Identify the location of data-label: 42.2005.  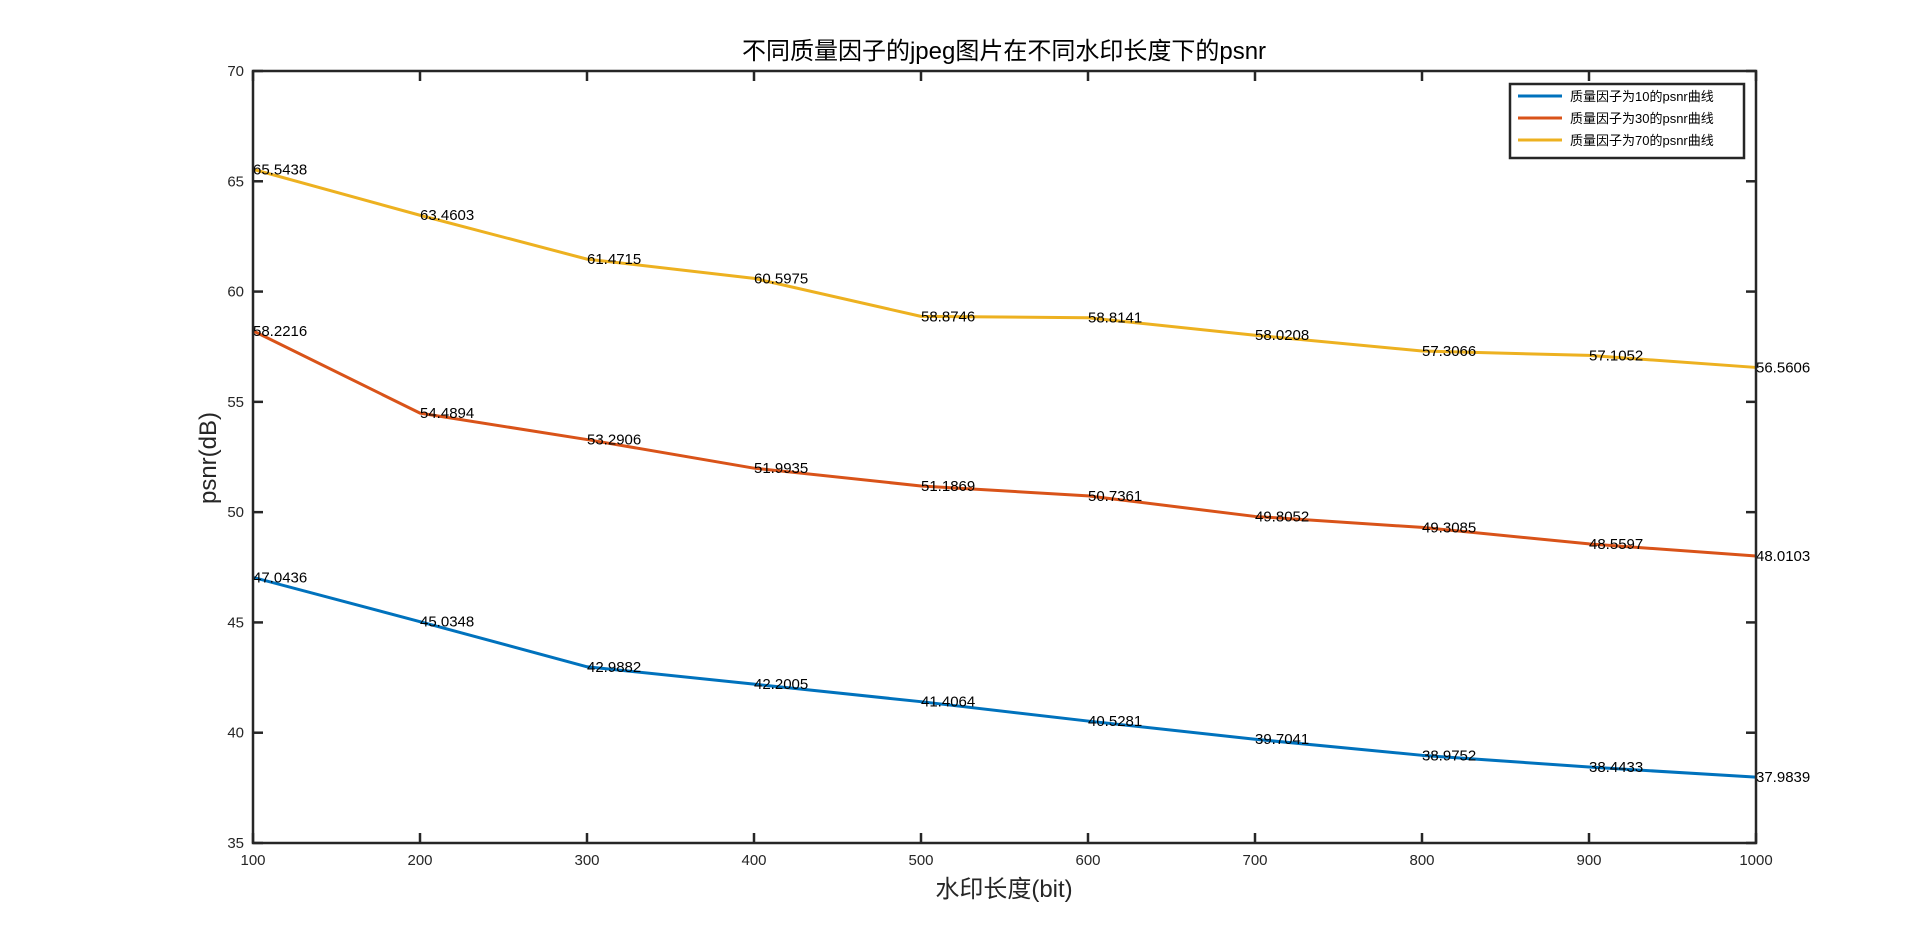
(781, 684).